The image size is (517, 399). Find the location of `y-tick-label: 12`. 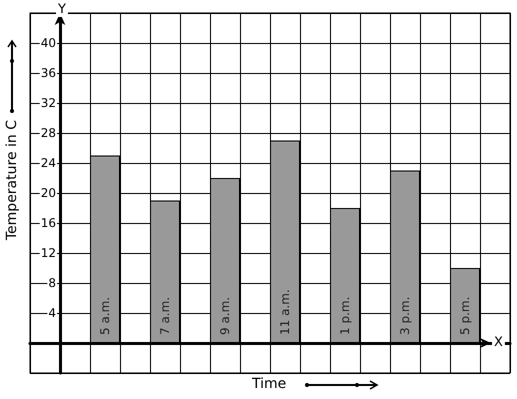

y-tick-label: 12 is located at coordinates (48, 253).